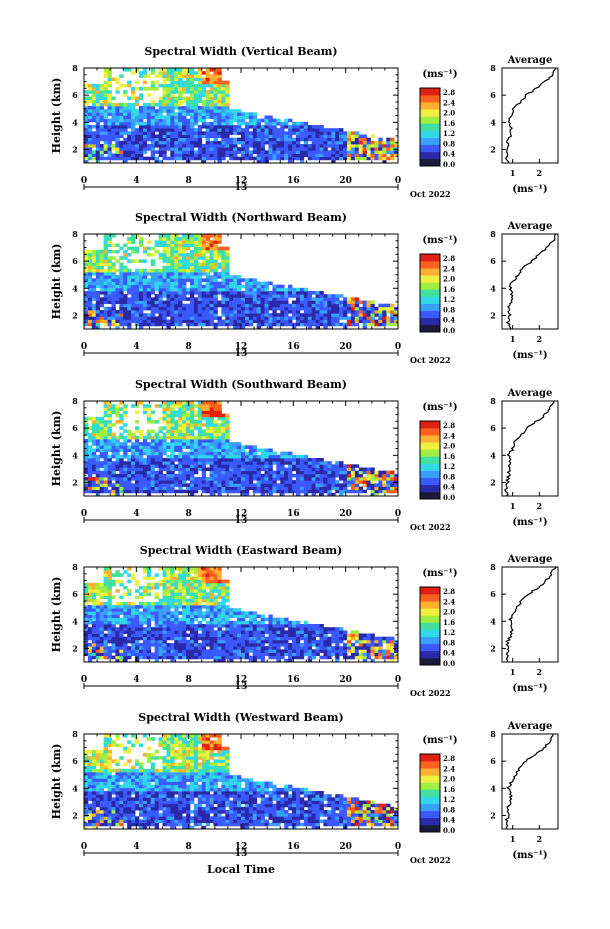  What do you see at coordinates (84, 514) in the screenshot?
I see `x-tick-label: 0` at bounding box center [84, 514].